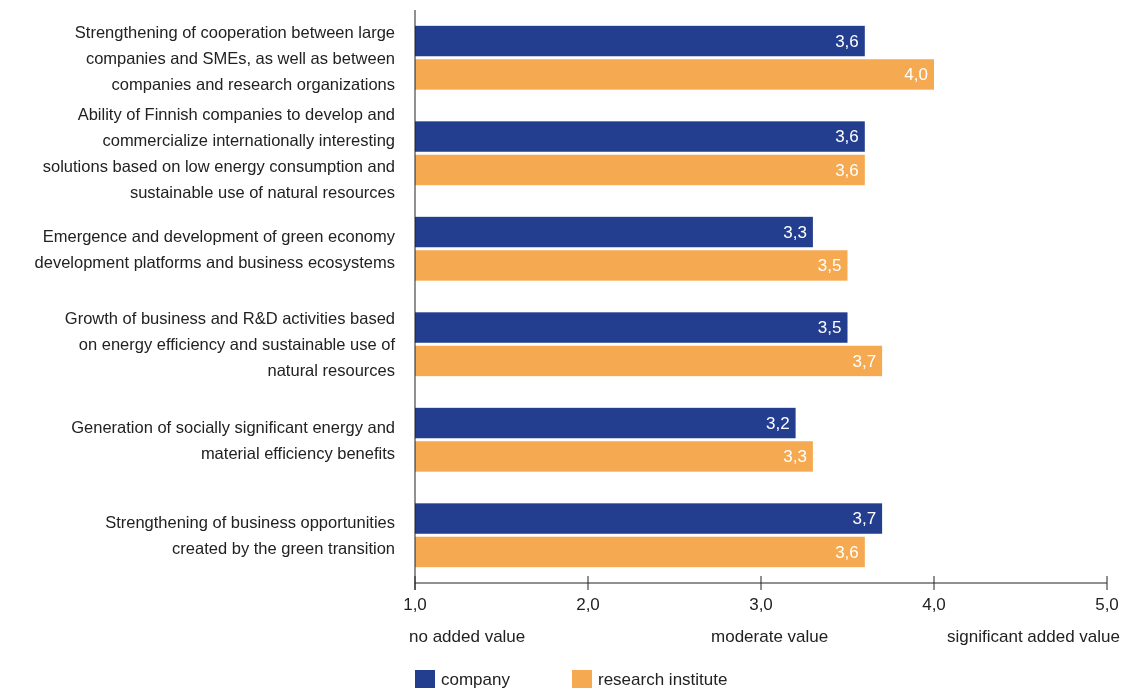  I want to click on y-tick-label: Strengthening of business opportunities created by the green transition, so click(250, 535).